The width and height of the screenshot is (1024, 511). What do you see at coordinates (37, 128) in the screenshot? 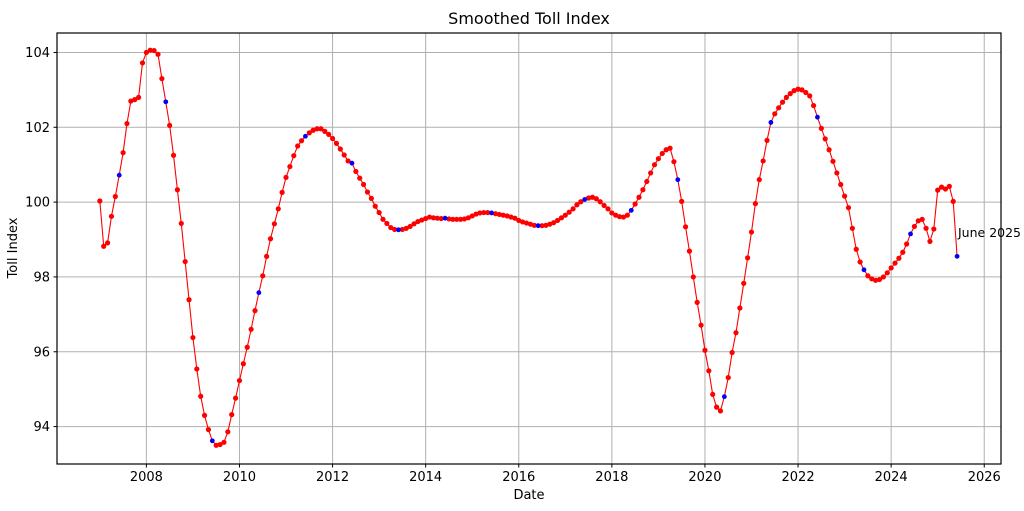
I see `svg-text: 102` at bounding box center [37, 128].